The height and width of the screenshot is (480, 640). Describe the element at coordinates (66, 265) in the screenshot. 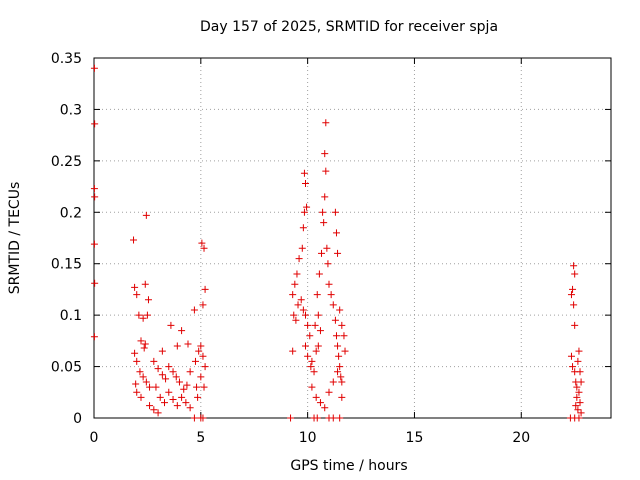

I see `y-tick-label: 0.15` at that location.